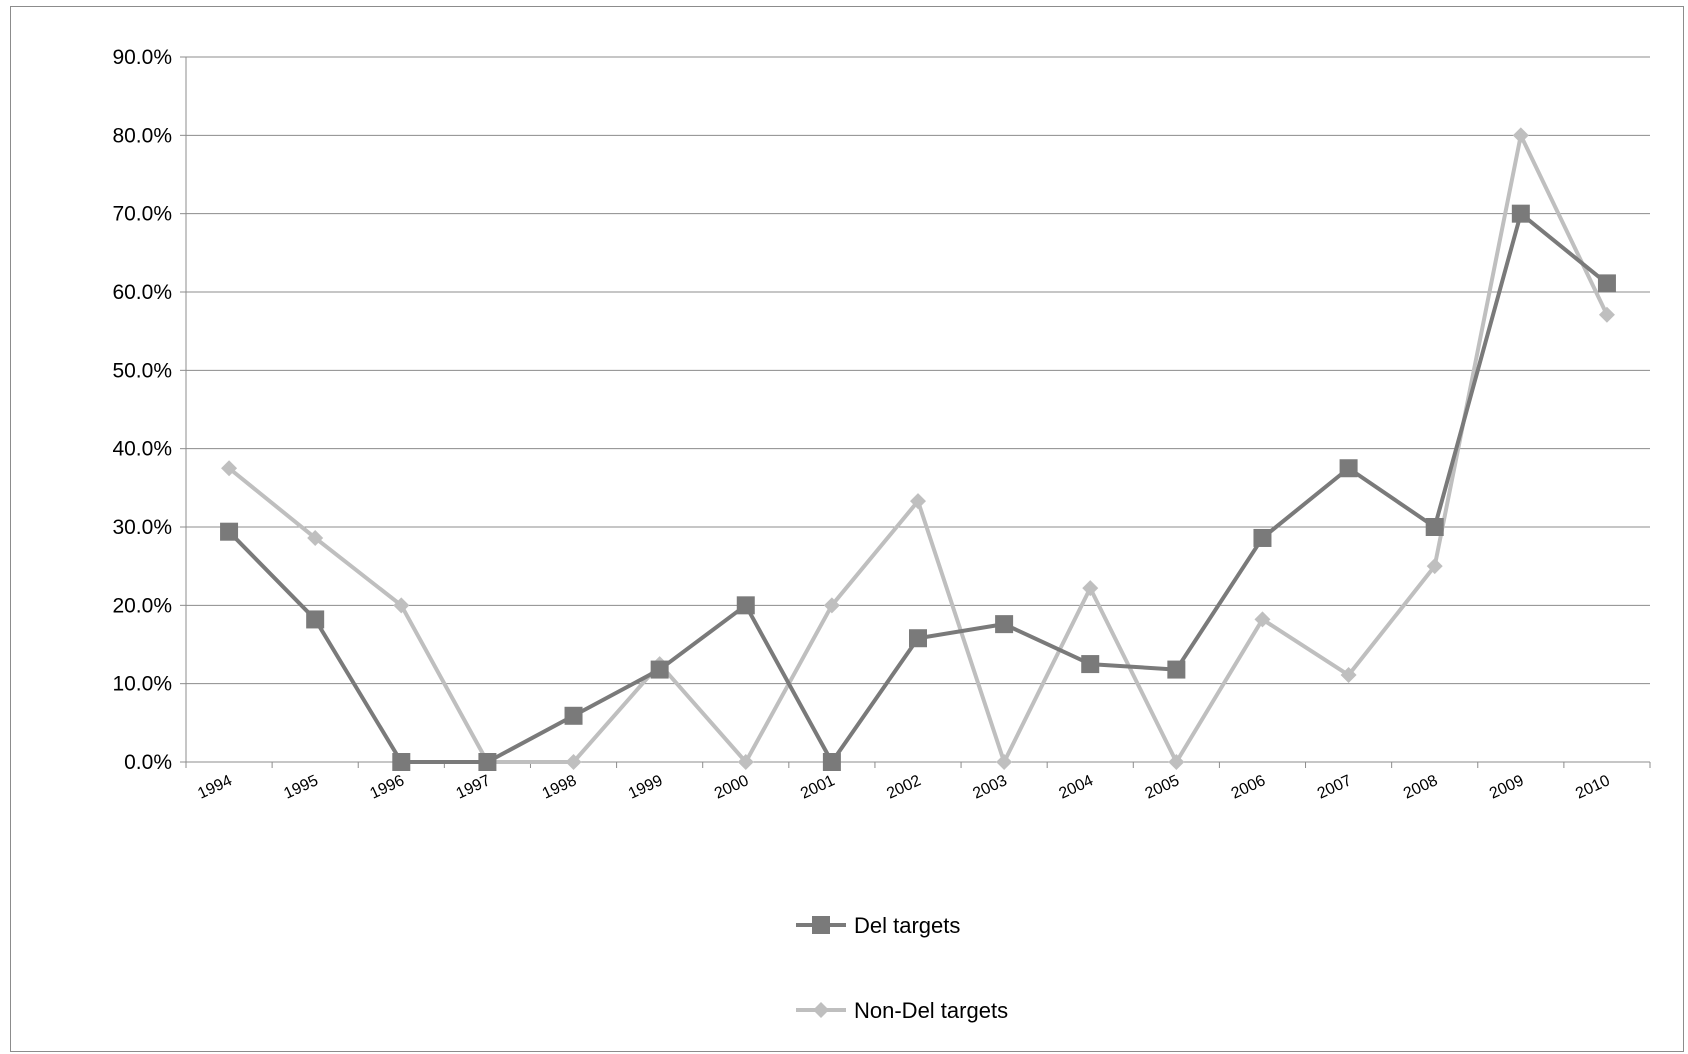 This screenshot has height=1054, width=1688. What do you see at coordinates (931, 1010) in the screenshot?
I see `legend-label: Non-Del targets` at bounding box center [931, 1010].